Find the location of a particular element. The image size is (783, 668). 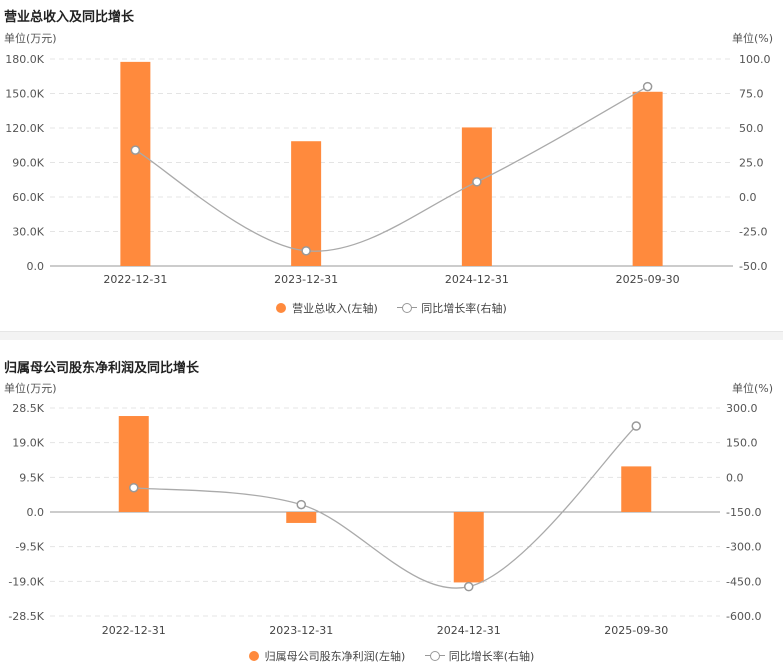

y-tick-label-left: 90.0K is located at coordinates (28, 163).